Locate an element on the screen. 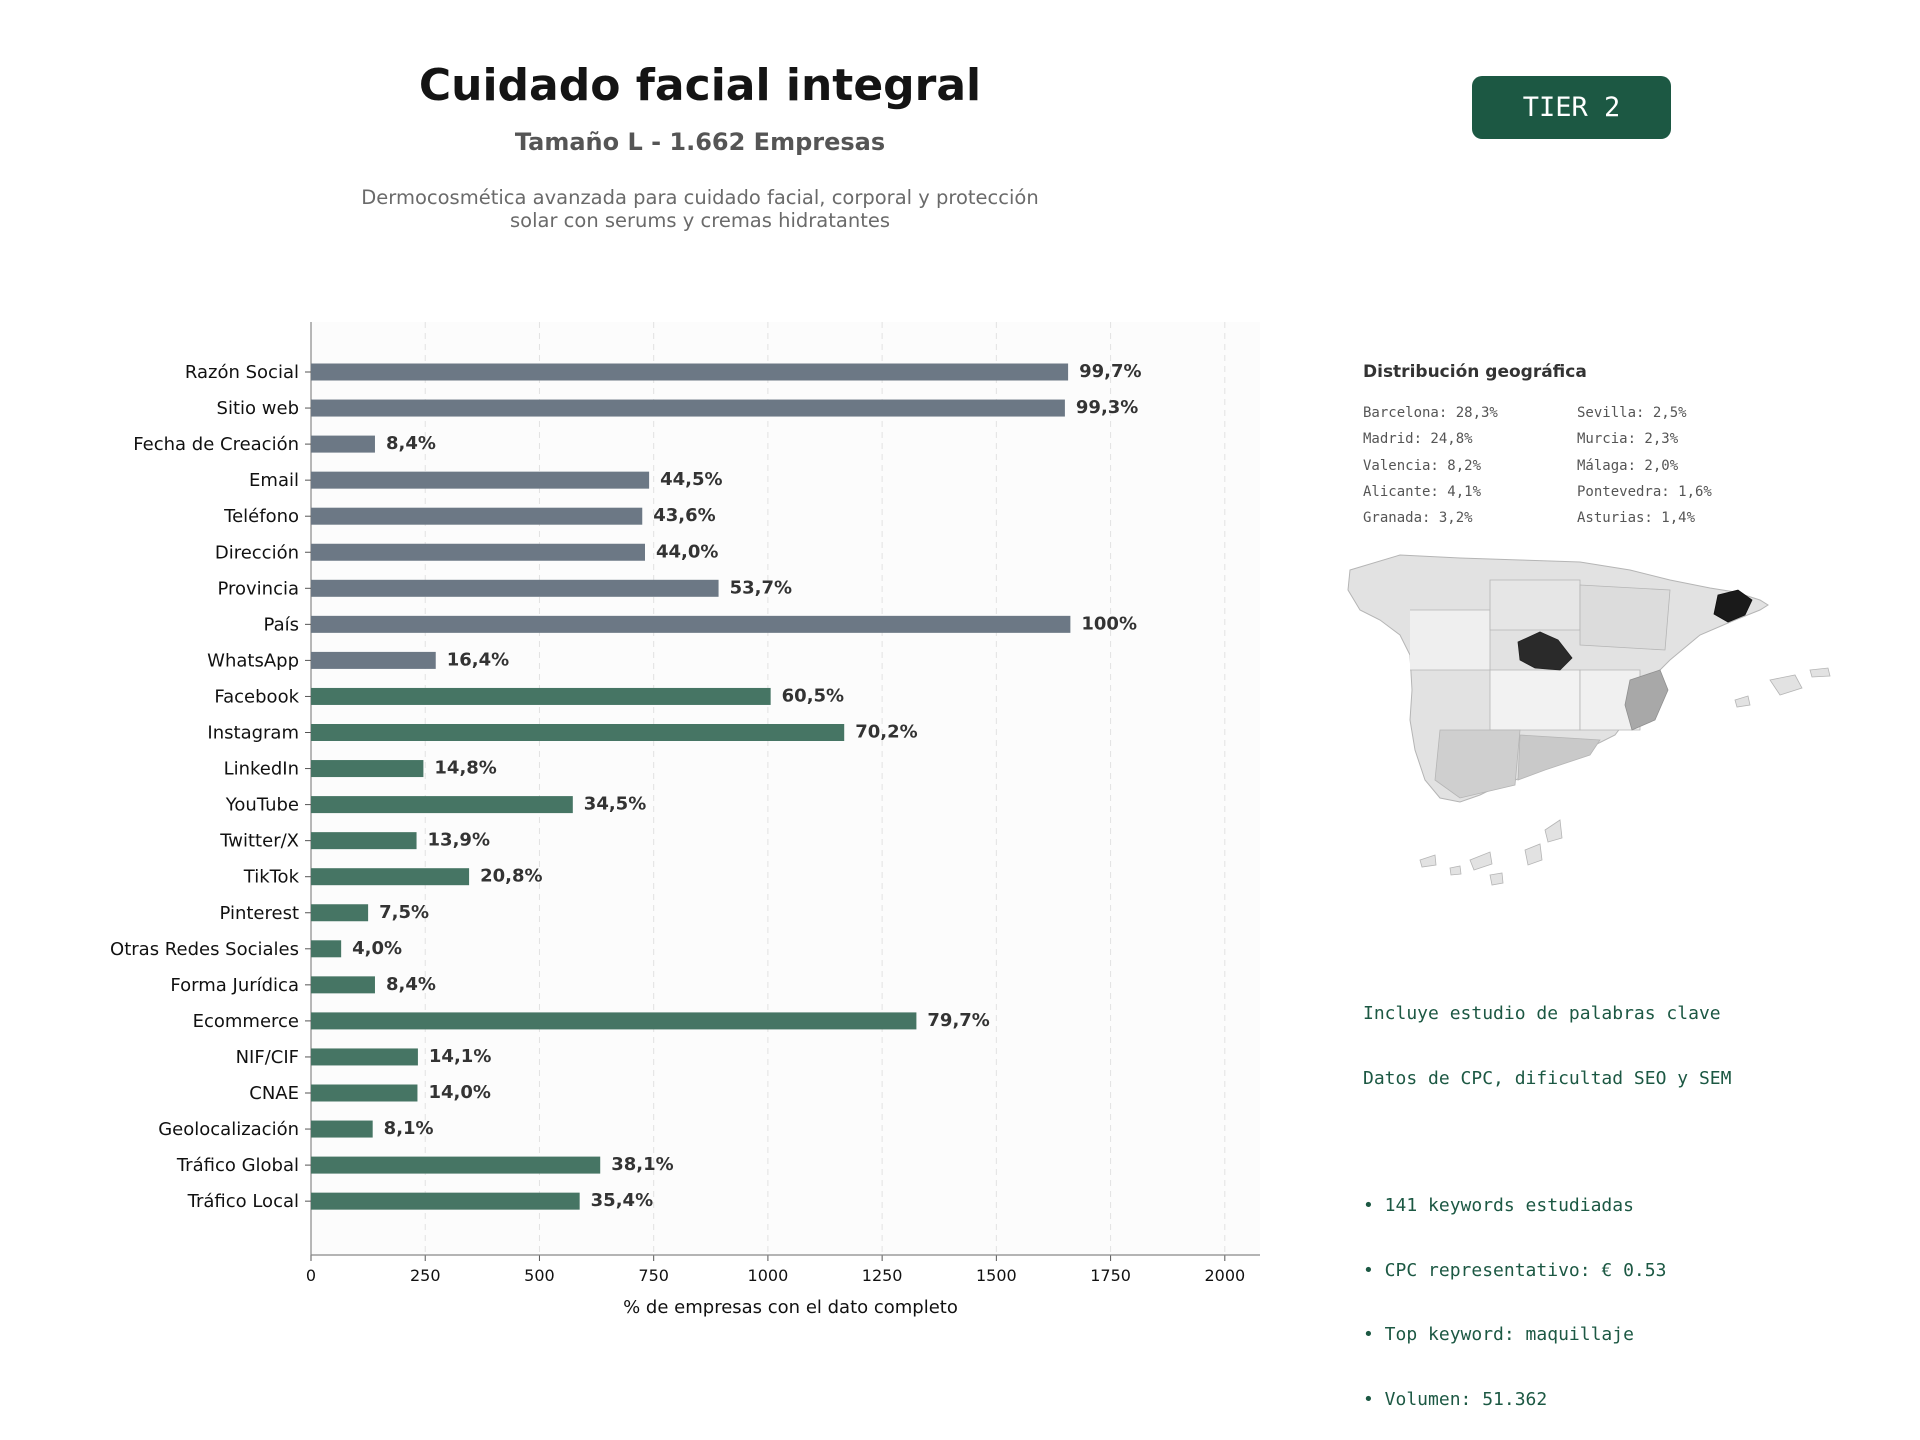  category-label: País is located at coordinates (281, 624).